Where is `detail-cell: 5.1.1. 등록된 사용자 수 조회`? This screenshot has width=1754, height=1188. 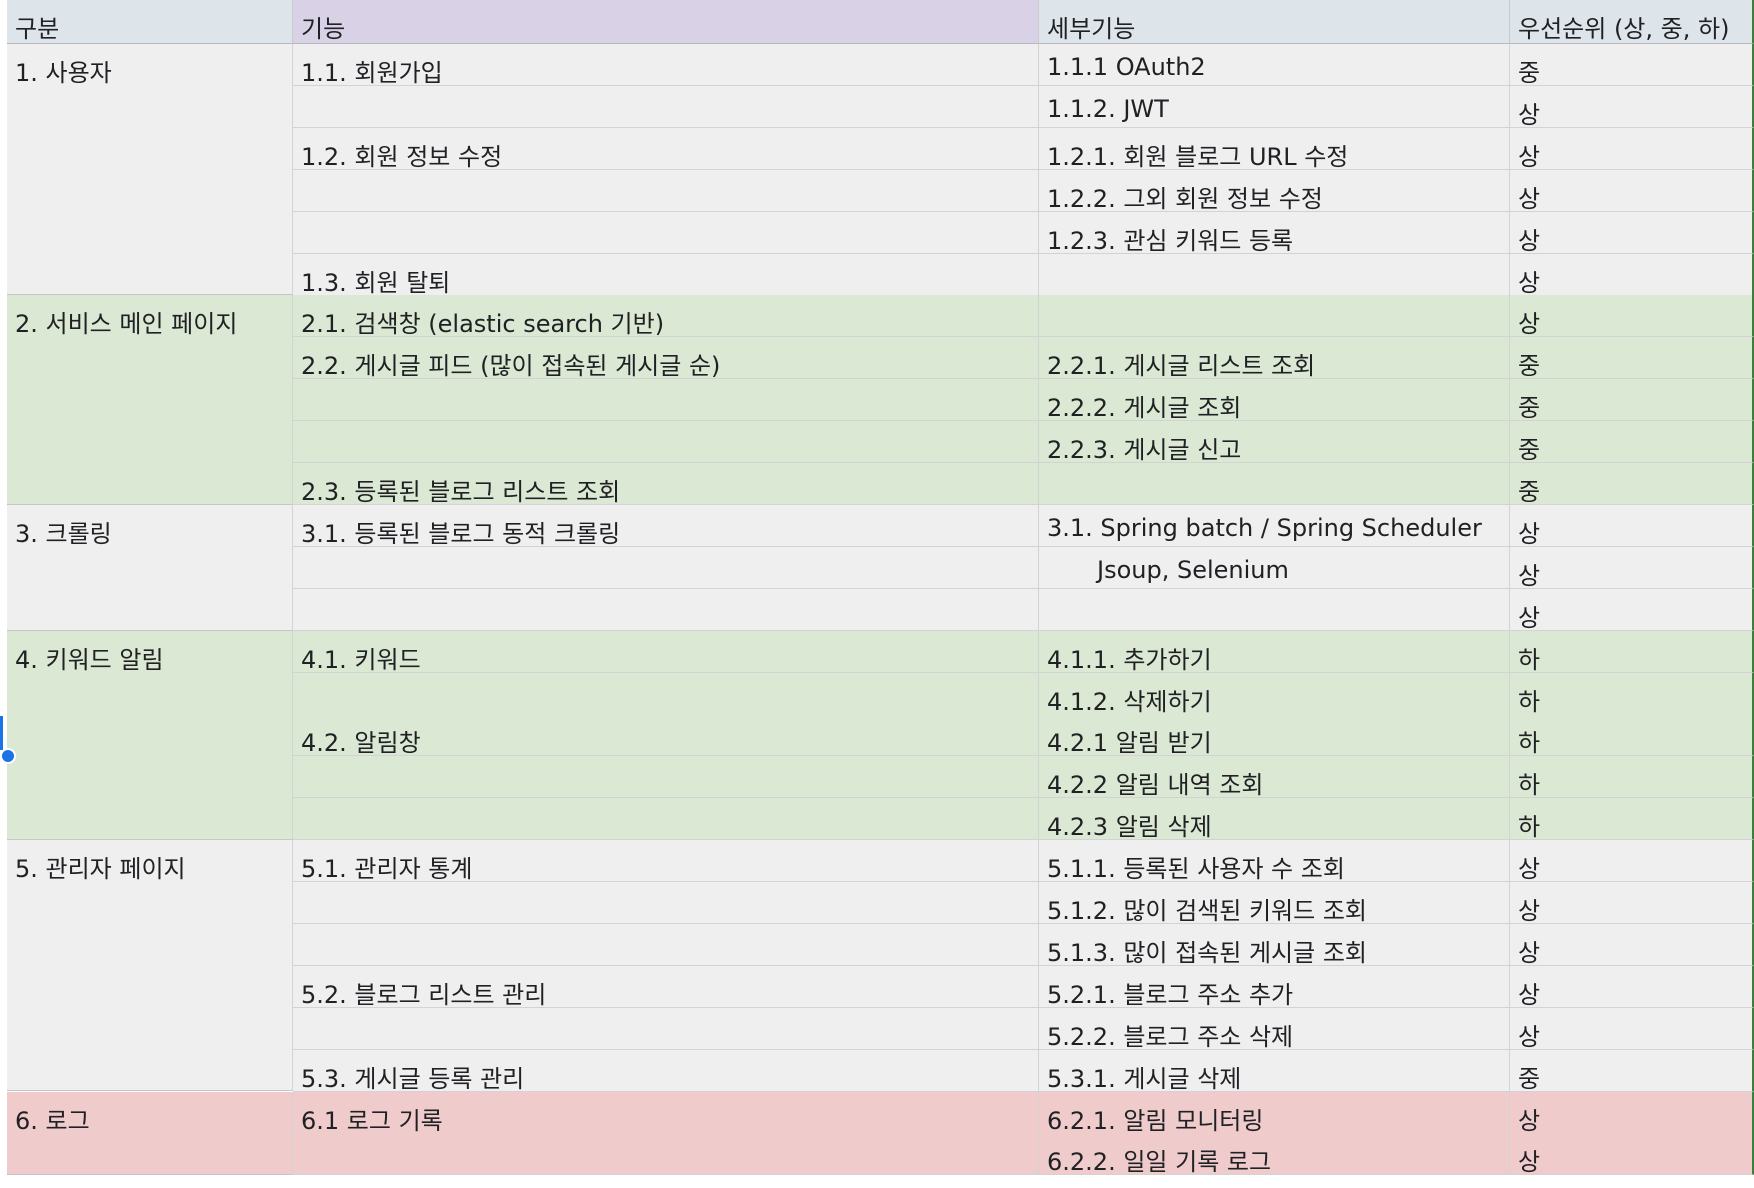 detail-cell: 5.1.1. 등록된 사용자 수 조회 is located at coordinates (1274, 861).